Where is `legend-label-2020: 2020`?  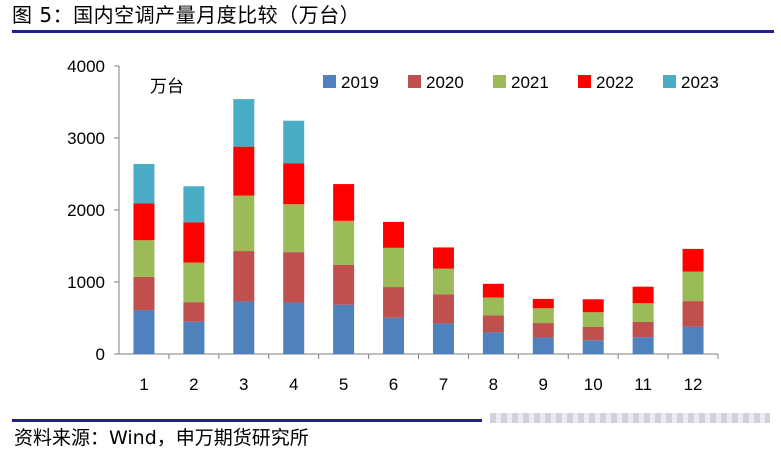
legend-label-2020: 2020 is located at coordinates (445, 82).